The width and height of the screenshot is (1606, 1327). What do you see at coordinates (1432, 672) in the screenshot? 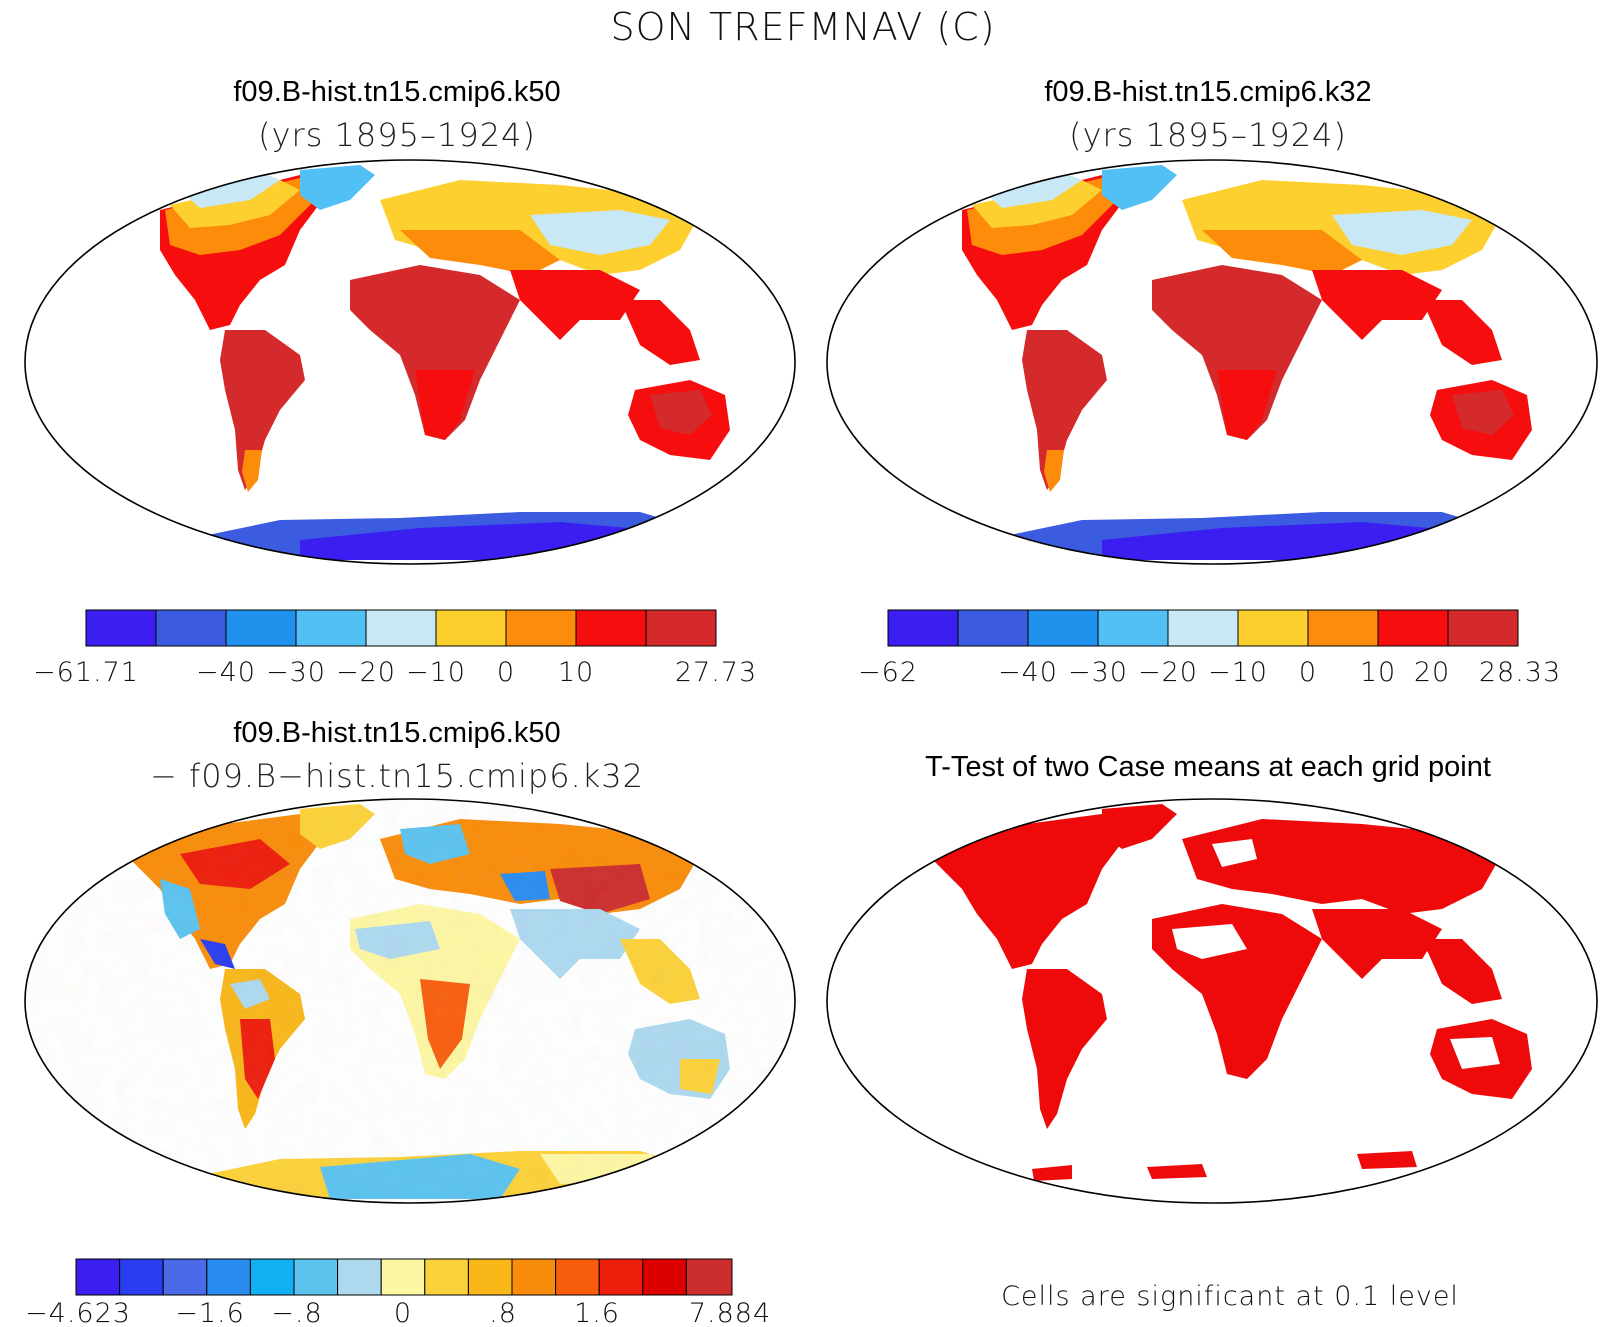
I see `colorbar-case2-tick: 20` at bounding box center [1432, 672].